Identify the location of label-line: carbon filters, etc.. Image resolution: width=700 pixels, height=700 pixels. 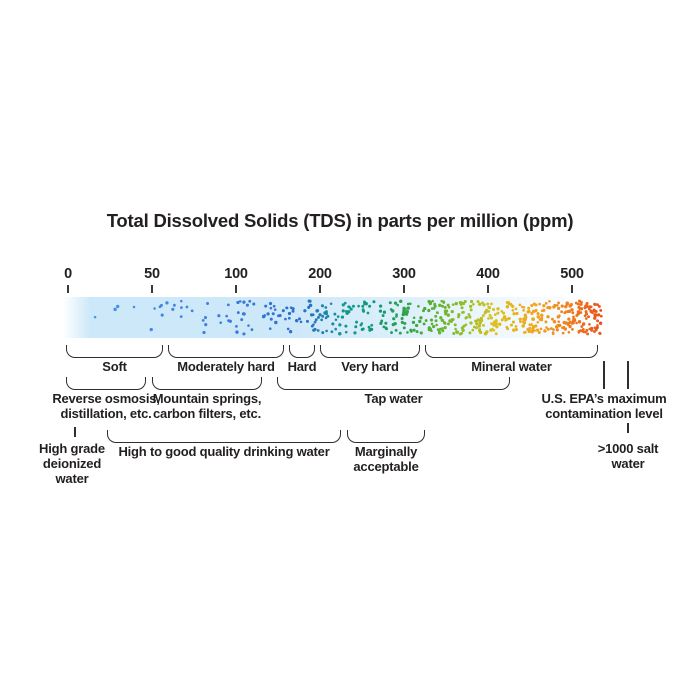
(207, 413).